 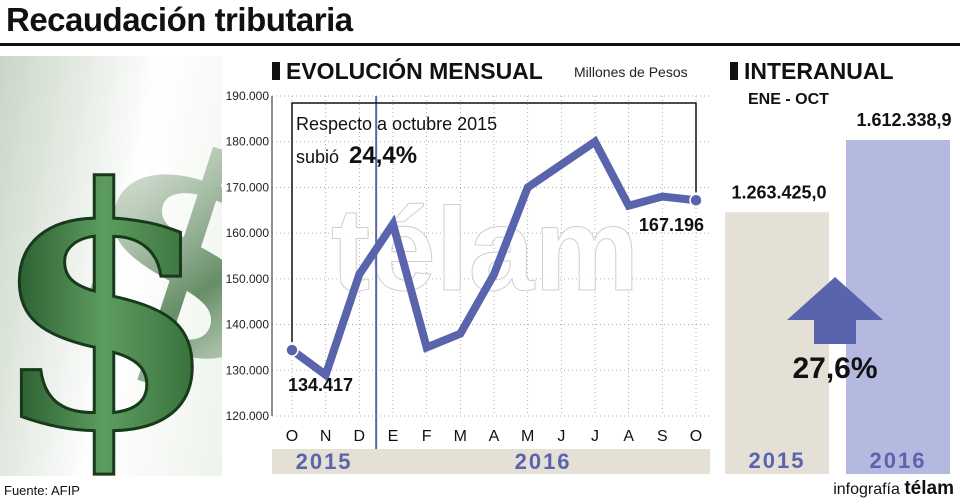 I want to click on y-tick-label: 190.000, so click(x=248, y=96).